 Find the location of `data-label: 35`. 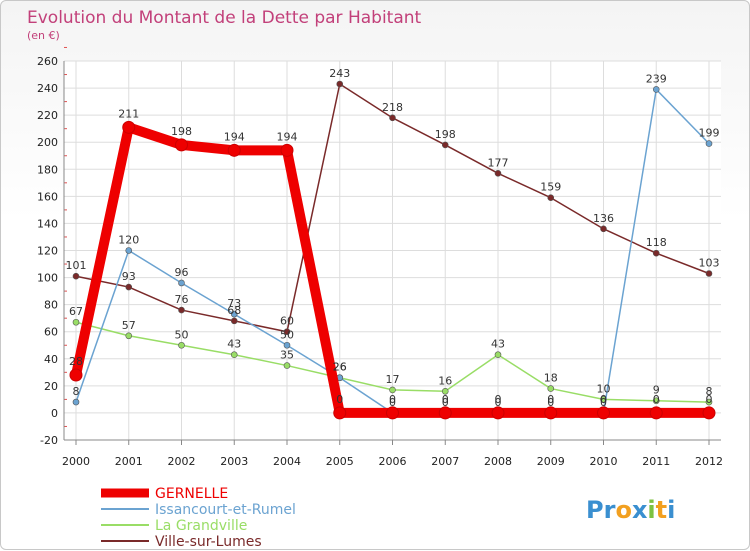

data-label: 35 is located at coordinates (287, 355).